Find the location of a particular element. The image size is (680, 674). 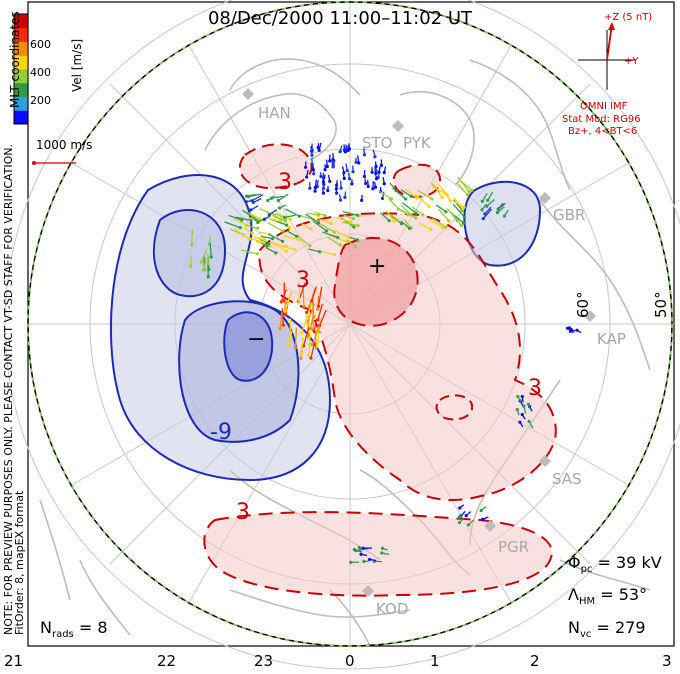

station-sto: STO is located at coordinates (377, 143).